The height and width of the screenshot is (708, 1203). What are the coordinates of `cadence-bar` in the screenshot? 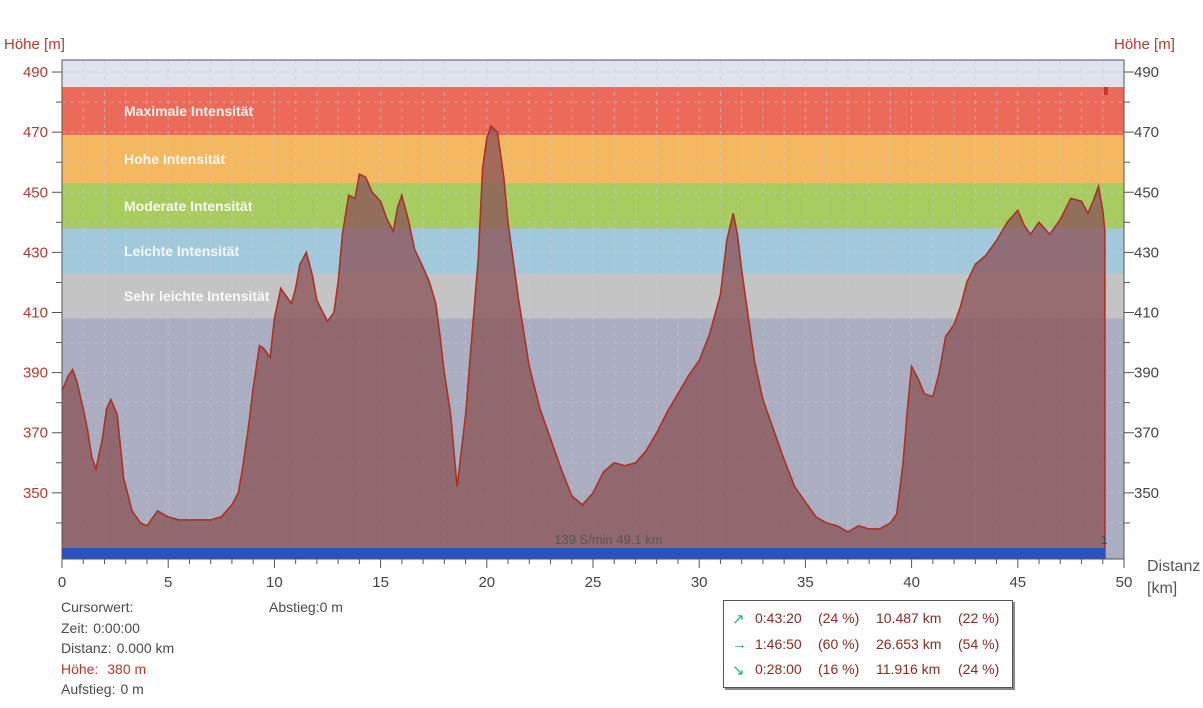 It's located at (583, 553).